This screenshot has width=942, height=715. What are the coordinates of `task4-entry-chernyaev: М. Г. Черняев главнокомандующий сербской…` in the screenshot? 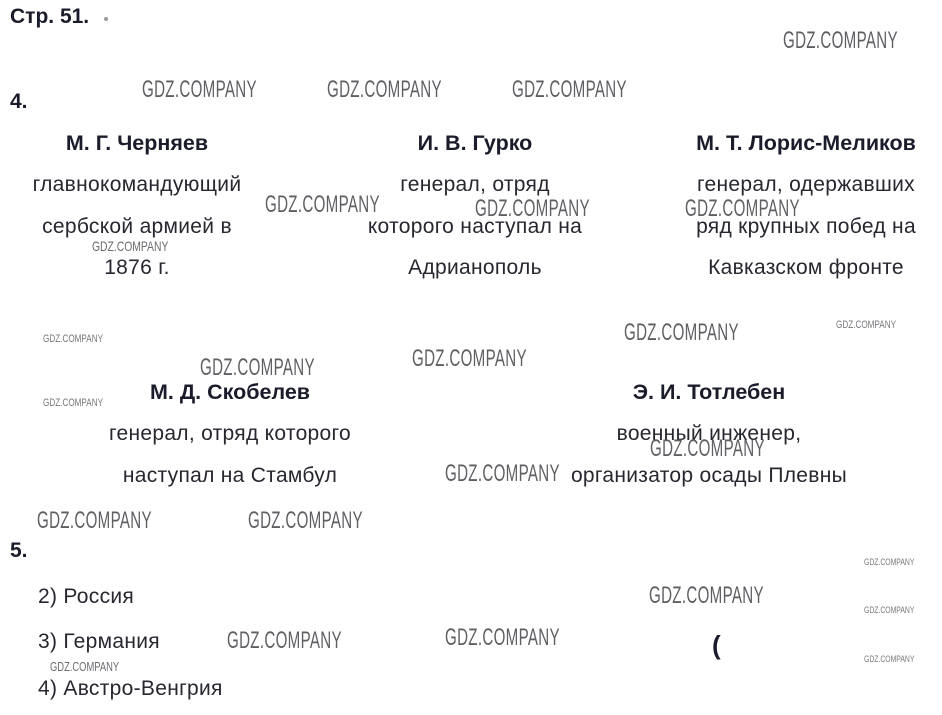 It's located at (137, 205).